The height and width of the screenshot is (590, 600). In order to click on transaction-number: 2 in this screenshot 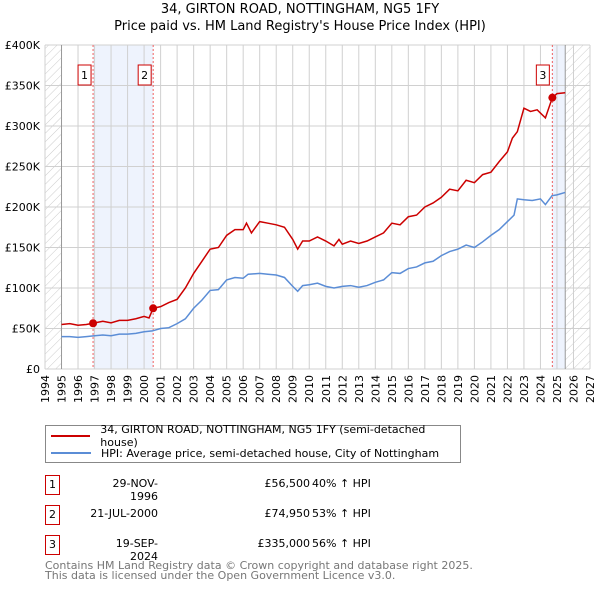, I will do `click(52, 515)`.